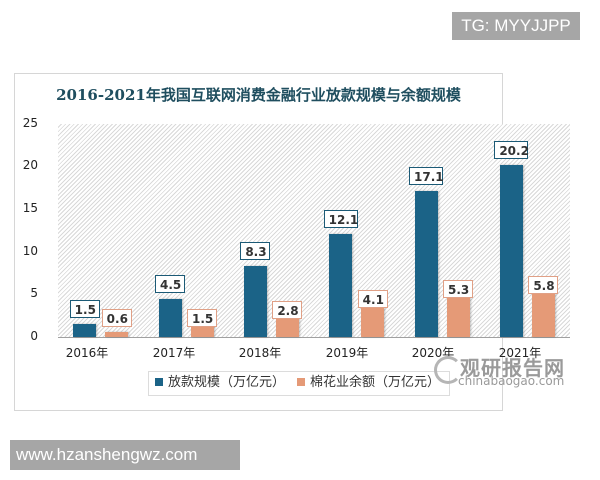  I want to click on data-label: 20.2, so click(511, 149).